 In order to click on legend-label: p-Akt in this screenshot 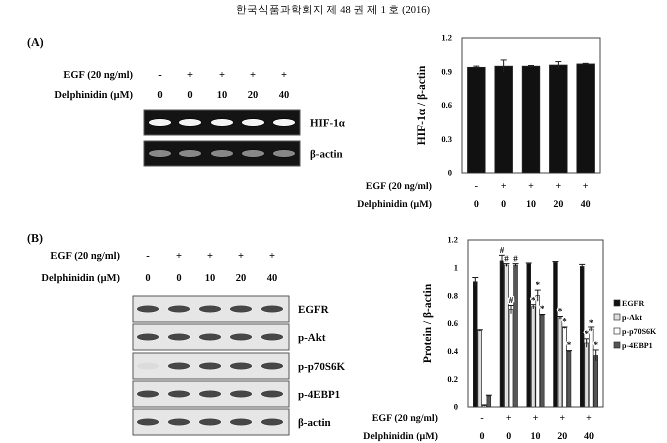, I will do `click(632, 317)`.